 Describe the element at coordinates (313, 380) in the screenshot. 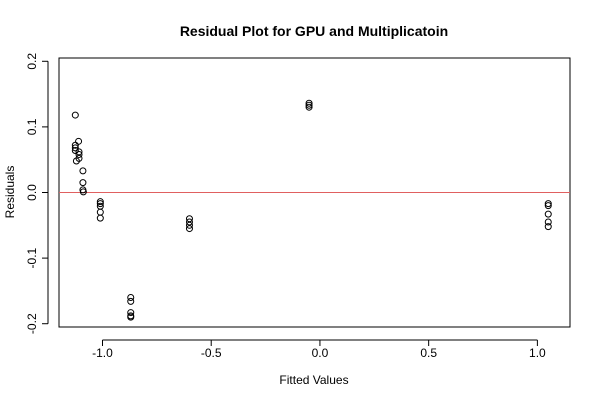

I see `x-axis-label: Fitted Values` at that location.